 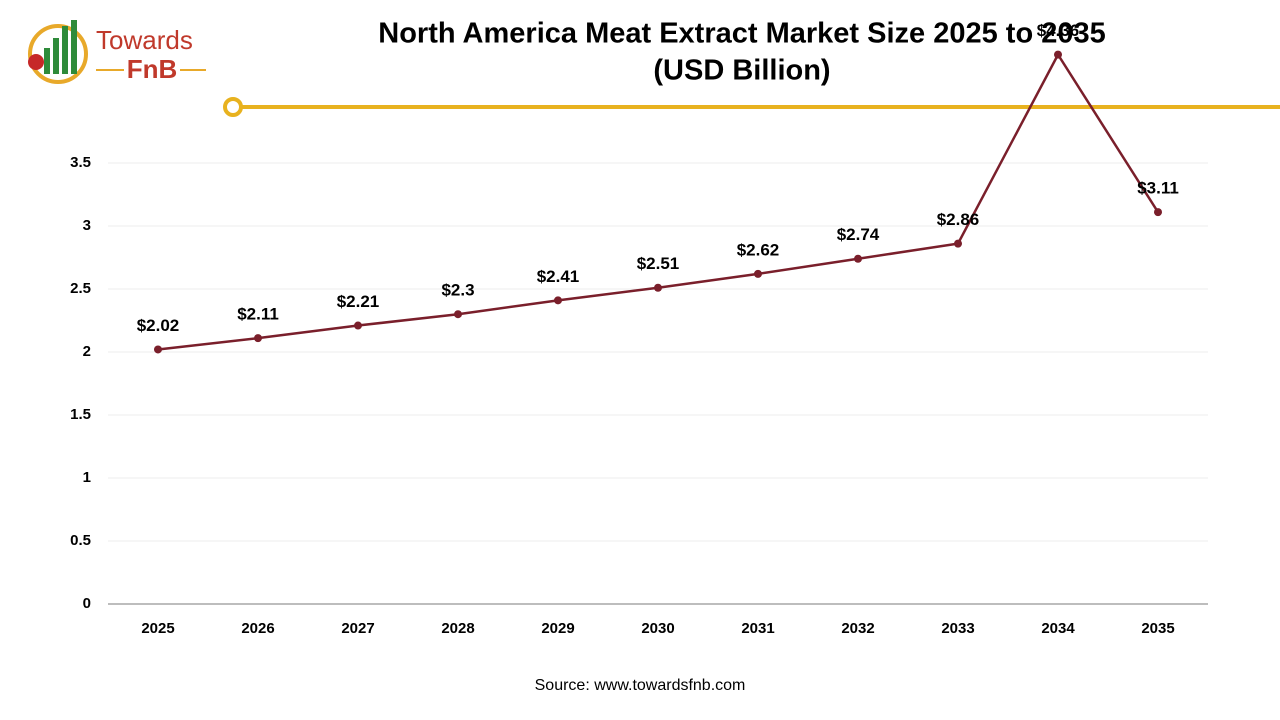 What do you see at coordinates (152, 69) in the screenshot?
I see `logo-text: FnB` at bounding box center [152, 69].